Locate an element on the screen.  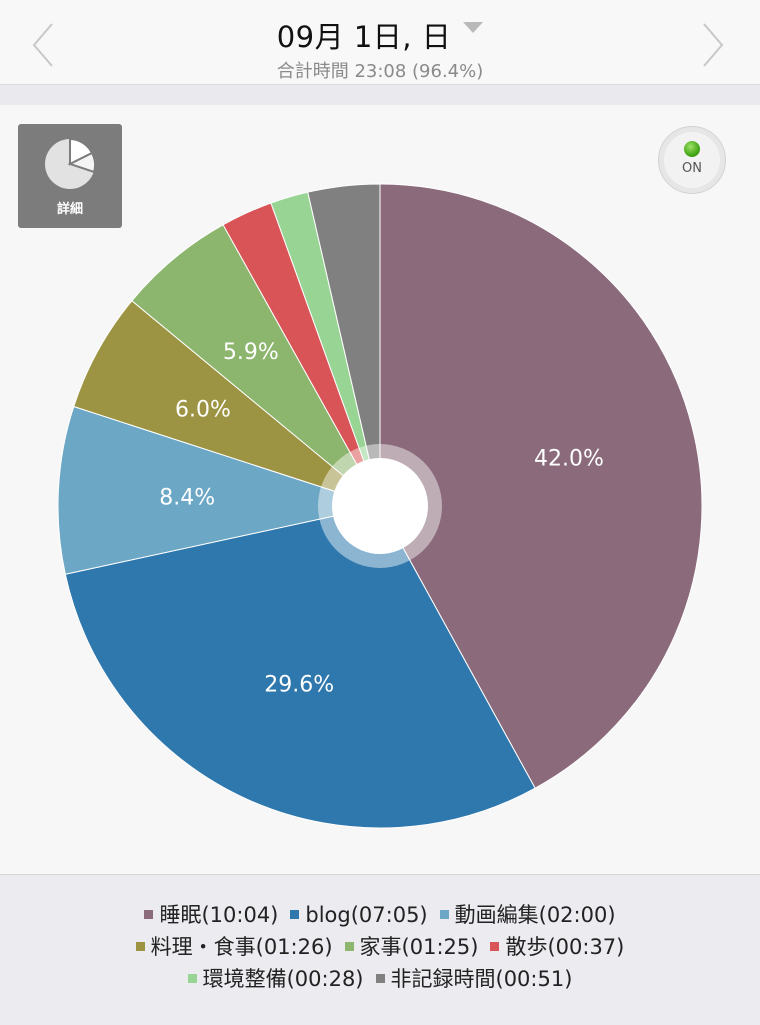
legend-item: 動画編集(02:00) is located at coordinates (527, 914).